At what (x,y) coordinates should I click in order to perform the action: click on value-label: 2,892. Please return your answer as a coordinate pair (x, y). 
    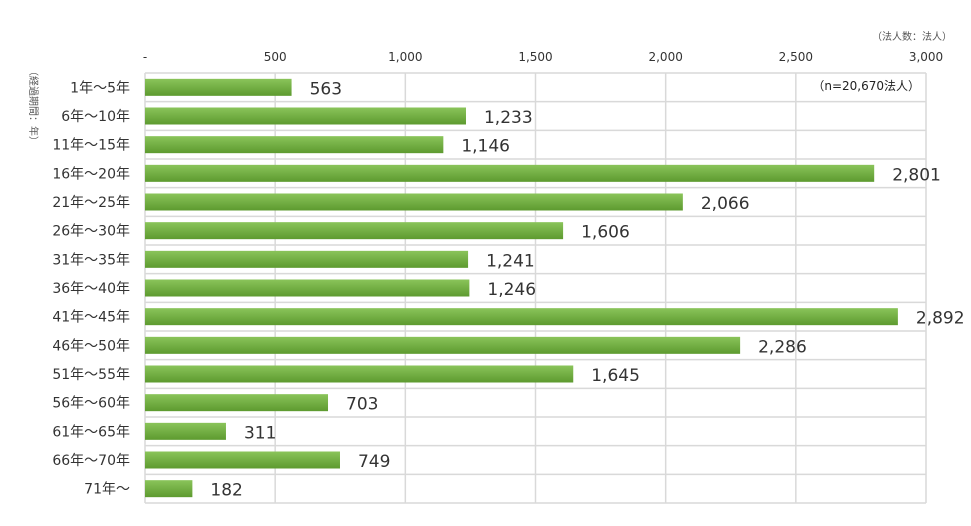
    Looking at the image, I should click on (940, 319).